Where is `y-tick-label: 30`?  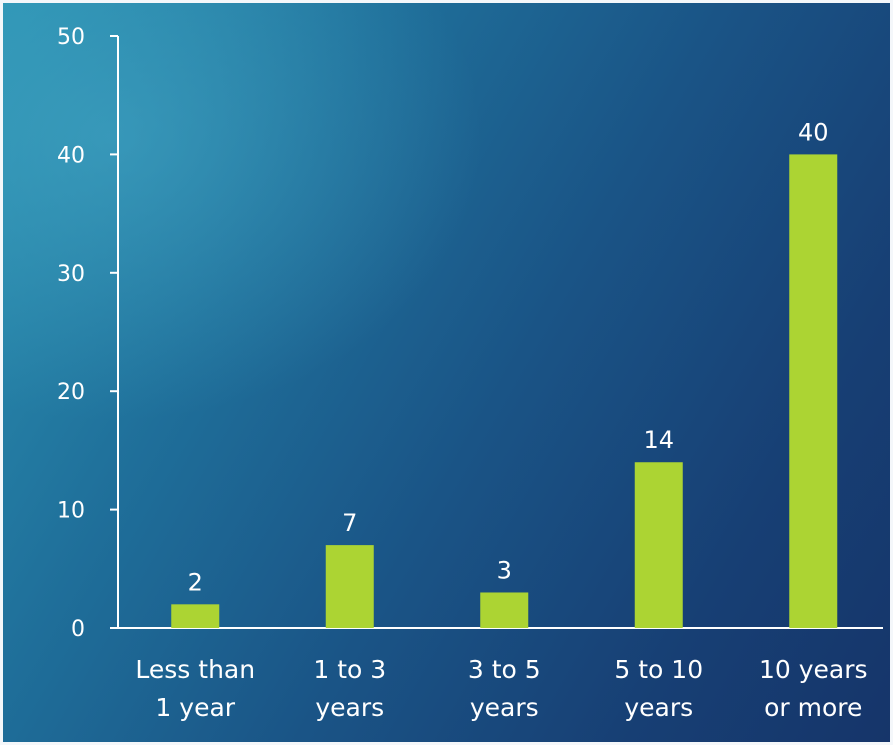 y-tick-label: 30 is located at coordinates (71, 274).